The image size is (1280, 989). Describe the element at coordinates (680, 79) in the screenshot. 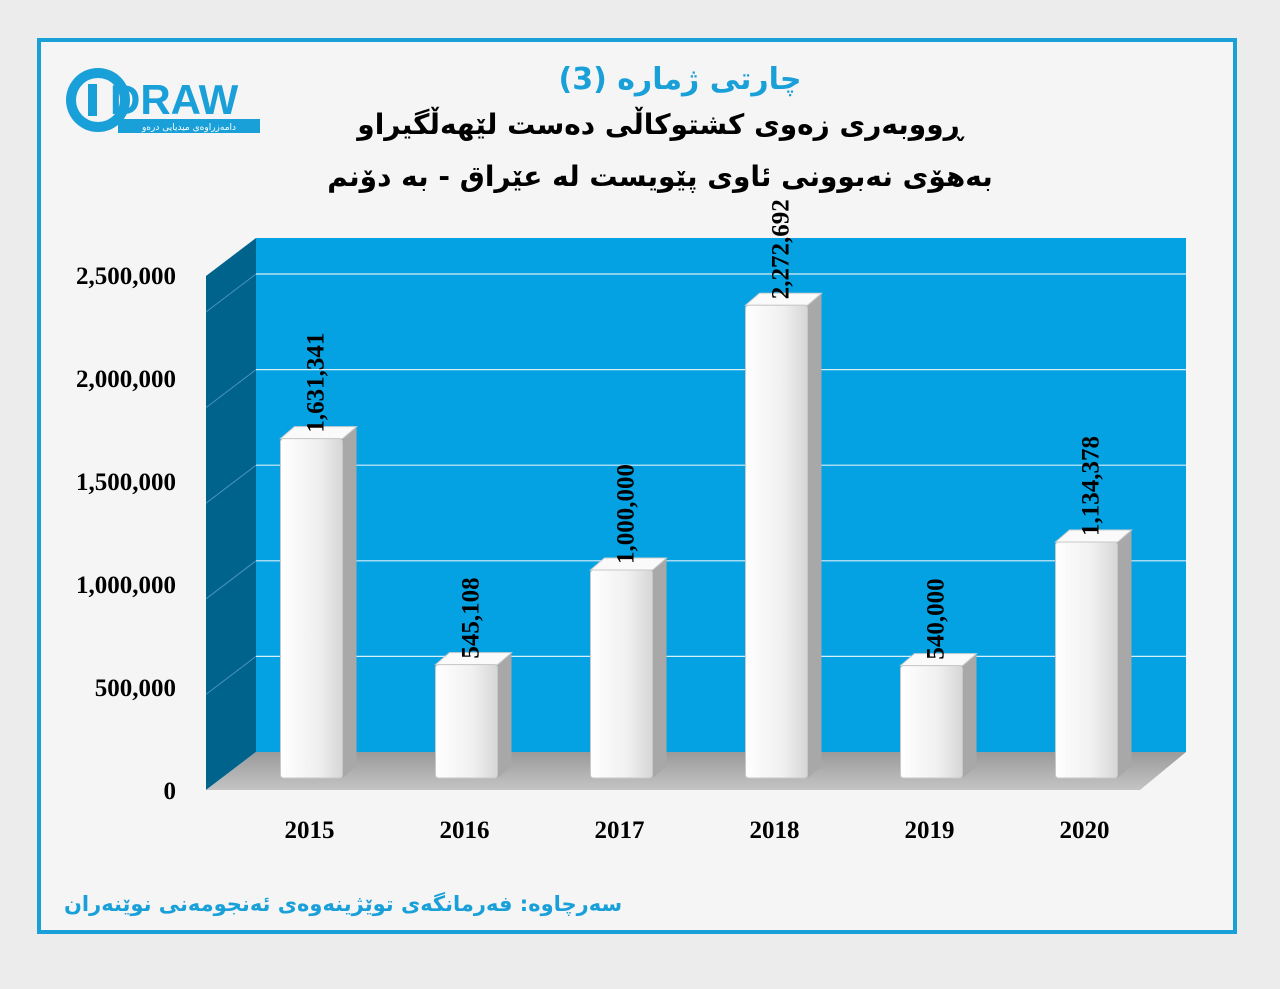

I see `chart-title: چارتی ژمارە (3)` at that location.